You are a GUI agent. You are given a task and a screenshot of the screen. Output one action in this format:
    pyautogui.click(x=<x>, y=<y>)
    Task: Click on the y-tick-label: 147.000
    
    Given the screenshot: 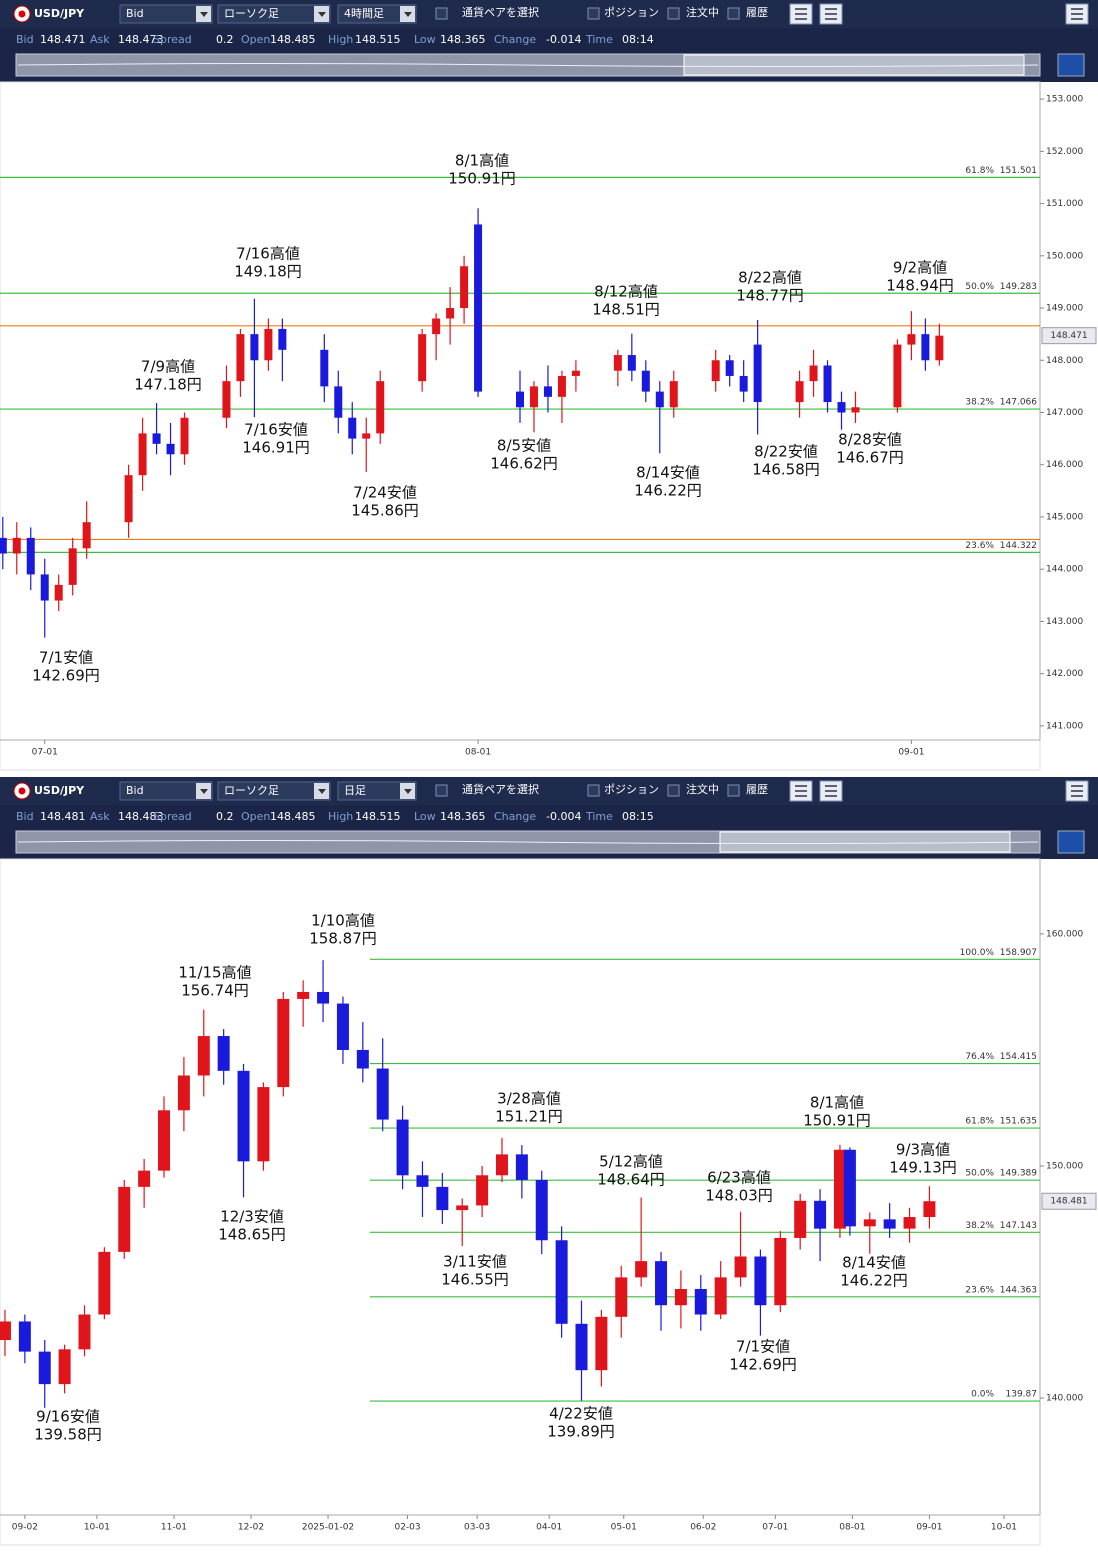 What is the action you would take?
    pyautogui.click(x=1064, y=413)
    